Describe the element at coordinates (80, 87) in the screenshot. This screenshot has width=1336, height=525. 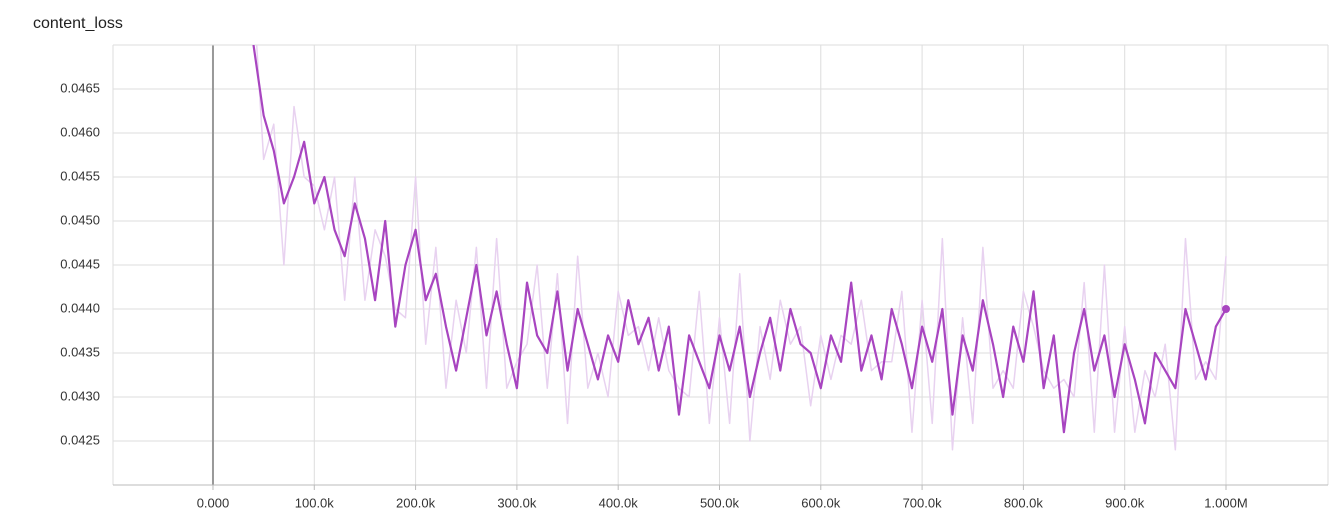
I see `y-tick-label: 0.0465` at that location.